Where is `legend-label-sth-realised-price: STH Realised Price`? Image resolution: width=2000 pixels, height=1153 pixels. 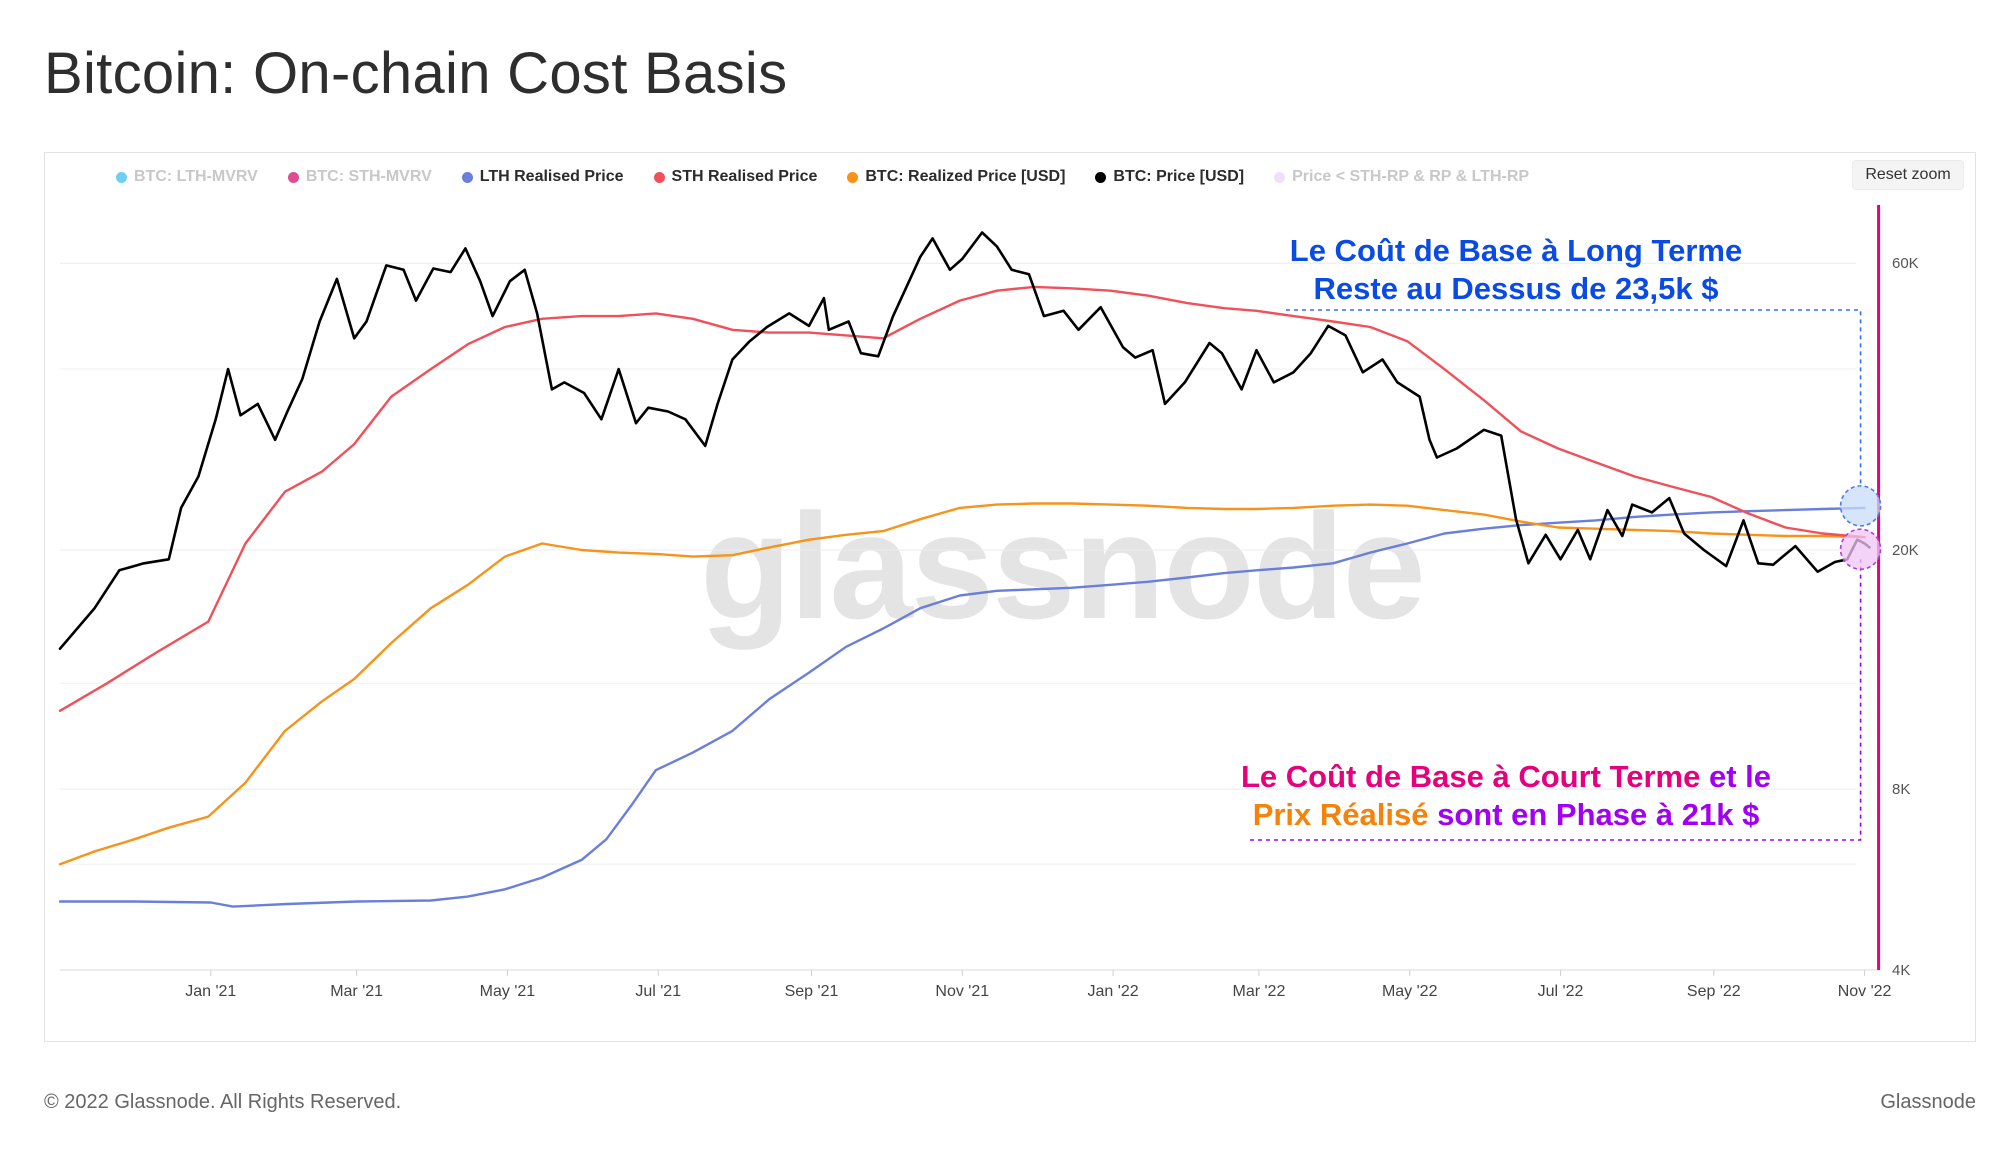
legend-label-sth-realised-price: STH Realised Price is located at coordinates (744, 176).